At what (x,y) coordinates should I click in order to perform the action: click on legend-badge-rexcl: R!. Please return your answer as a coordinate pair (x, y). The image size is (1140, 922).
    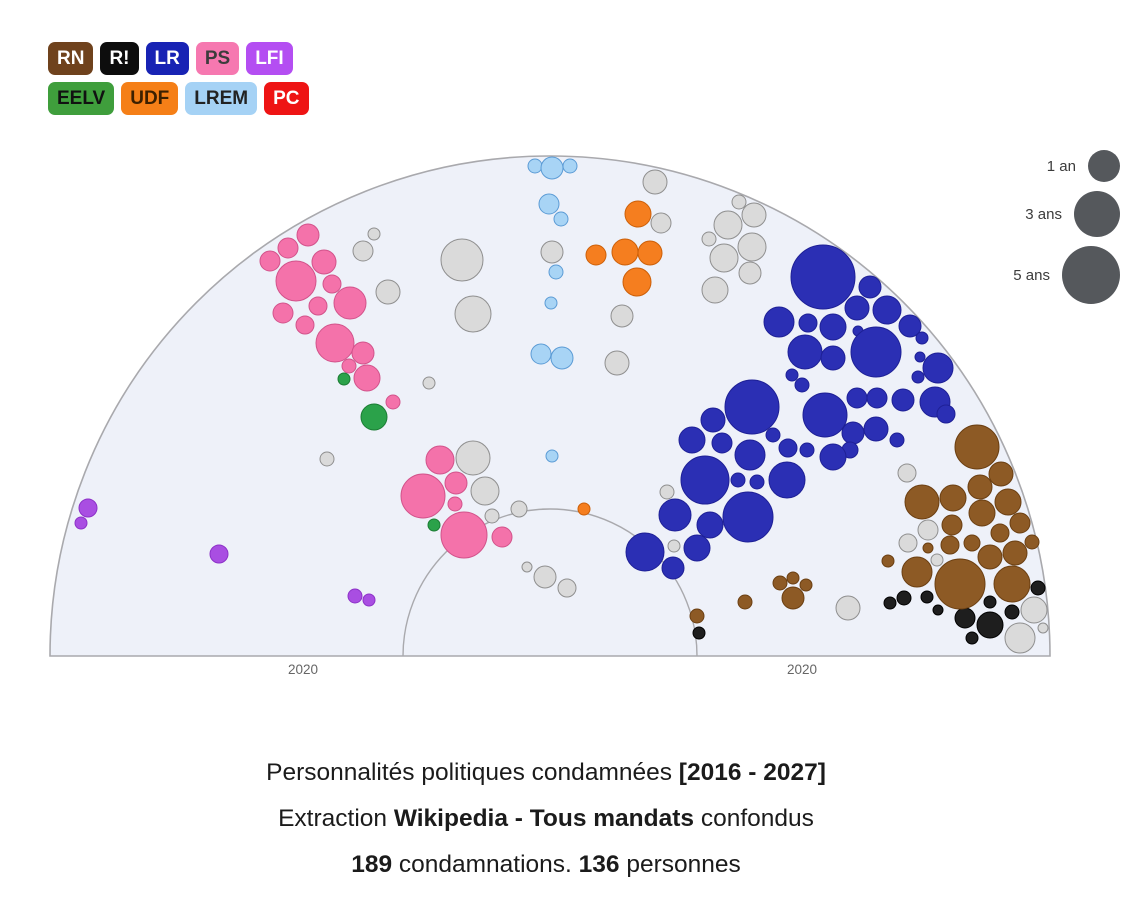
    Looking at the image, I should click on (119, 58).